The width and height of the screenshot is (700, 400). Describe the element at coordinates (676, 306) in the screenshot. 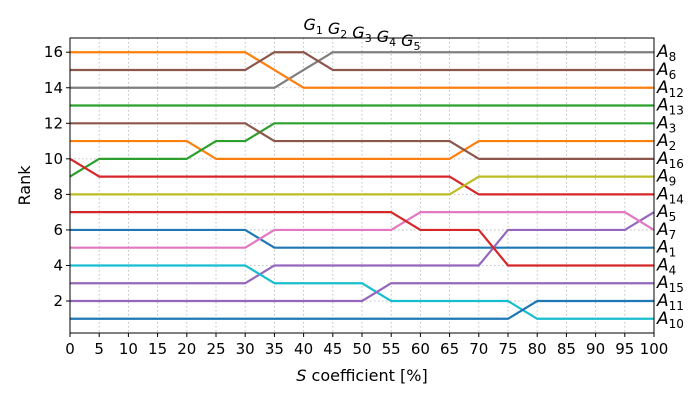

I see `right-label-sub-14: 11` at that location.